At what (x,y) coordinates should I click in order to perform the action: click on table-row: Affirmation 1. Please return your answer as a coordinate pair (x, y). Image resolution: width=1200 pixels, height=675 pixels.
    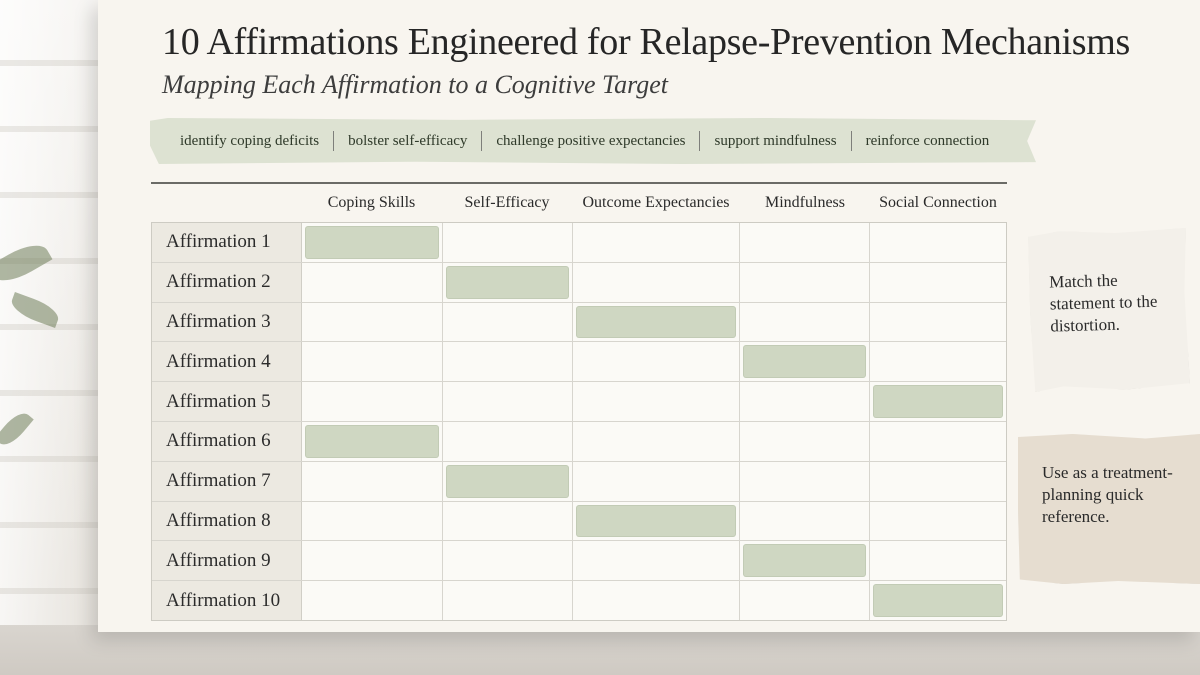
    Looking at the image, I should click on (579, 242).